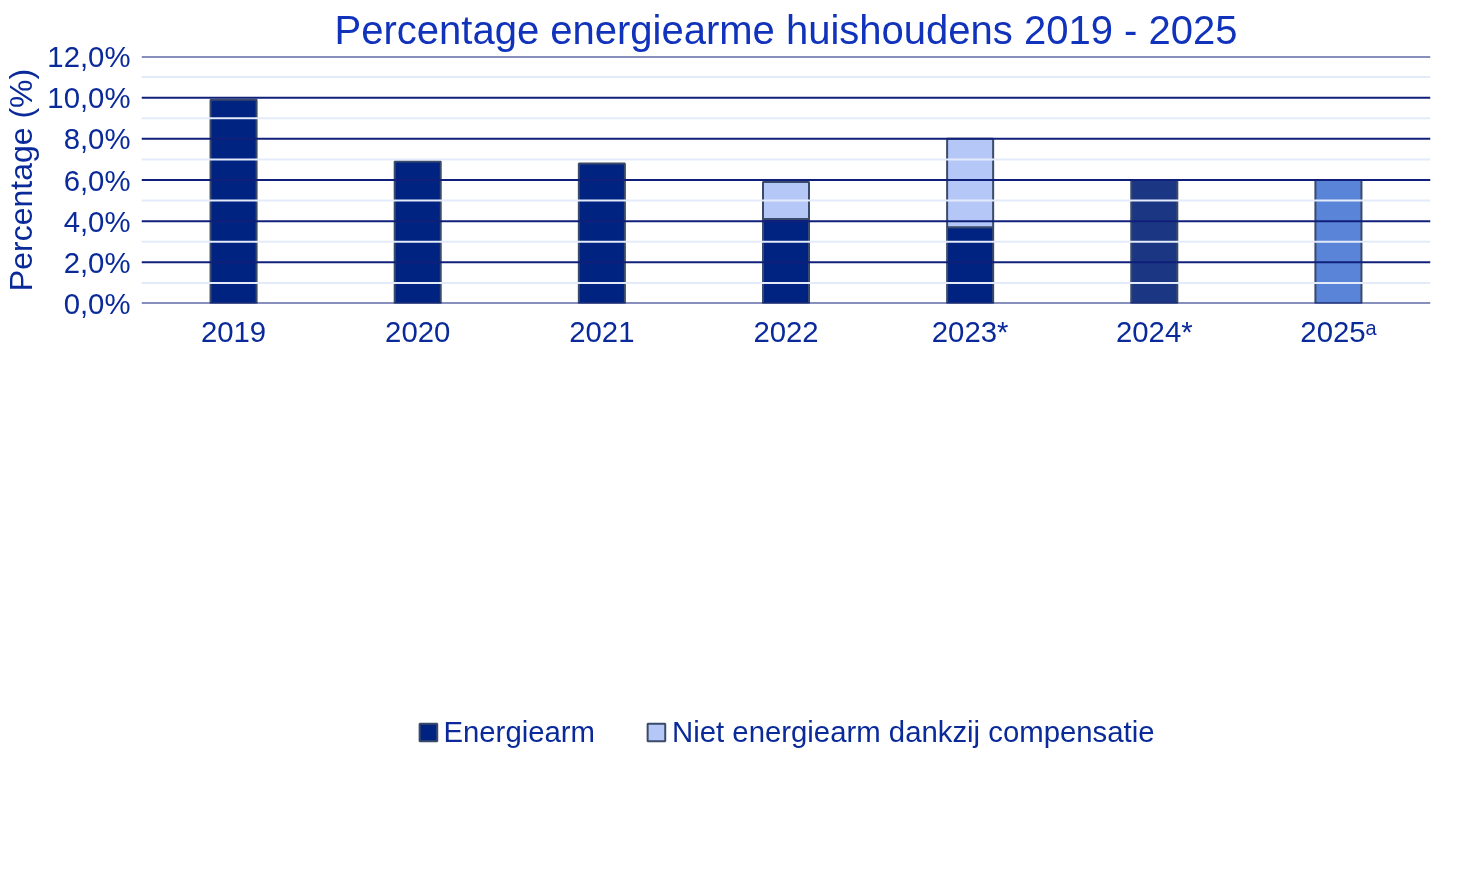  Describe the element at coordinates (97, 303) in the screenshot. I see `y-tick-label: 0,0%` at that location.